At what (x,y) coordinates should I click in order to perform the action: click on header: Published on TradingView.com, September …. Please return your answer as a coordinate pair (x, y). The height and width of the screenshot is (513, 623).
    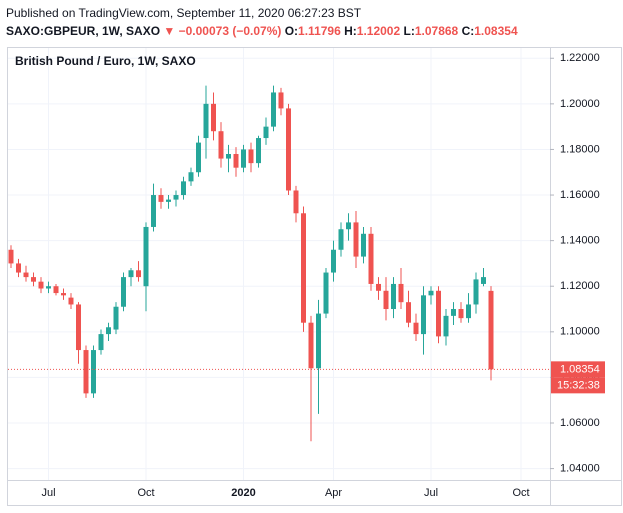
    Looking at the image, I should click on (262, 22).